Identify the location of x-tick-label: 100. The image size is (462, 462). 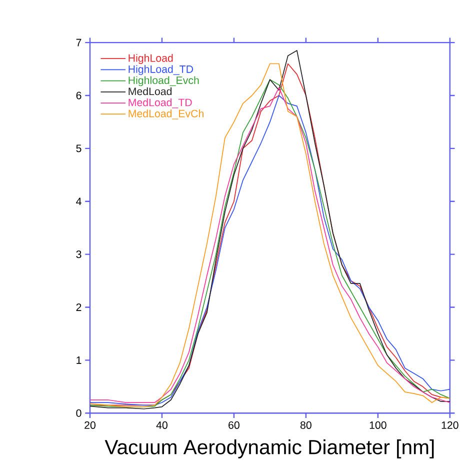
(378, 426).